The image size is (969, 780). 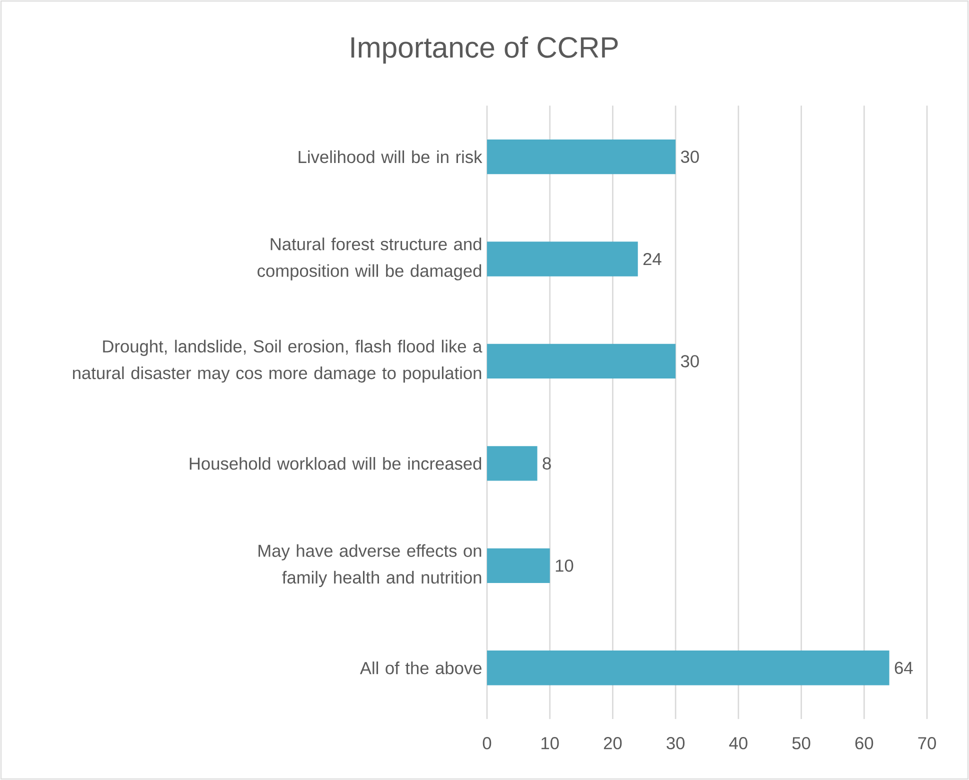 What do you see at coordinates (277, 361) in the screenshot?
I see `y-tick-label: Drought, landslide, Soil erosion, flash flood like a natural disaster may cos more damage to population` at bounding box center [277, 361].